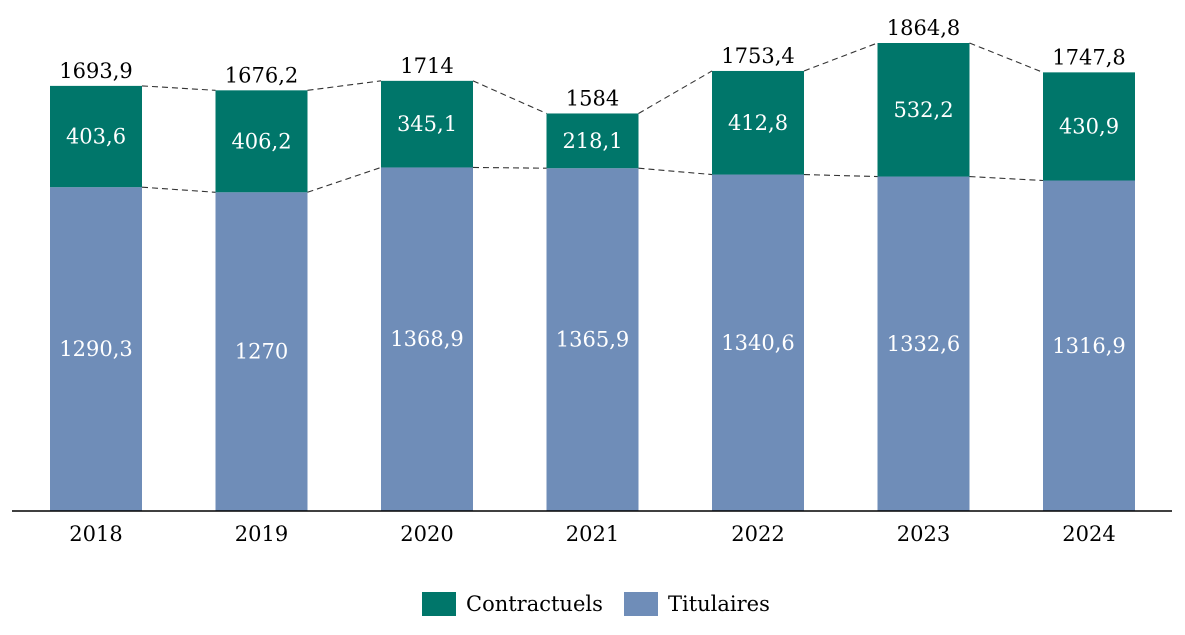 This screenshot has height=635, width=1185. What do you see at coordinates (534, 604) in the screenshot?
I see `legend-label-contractuels: Contractuels` at bounding box center [534, 604].